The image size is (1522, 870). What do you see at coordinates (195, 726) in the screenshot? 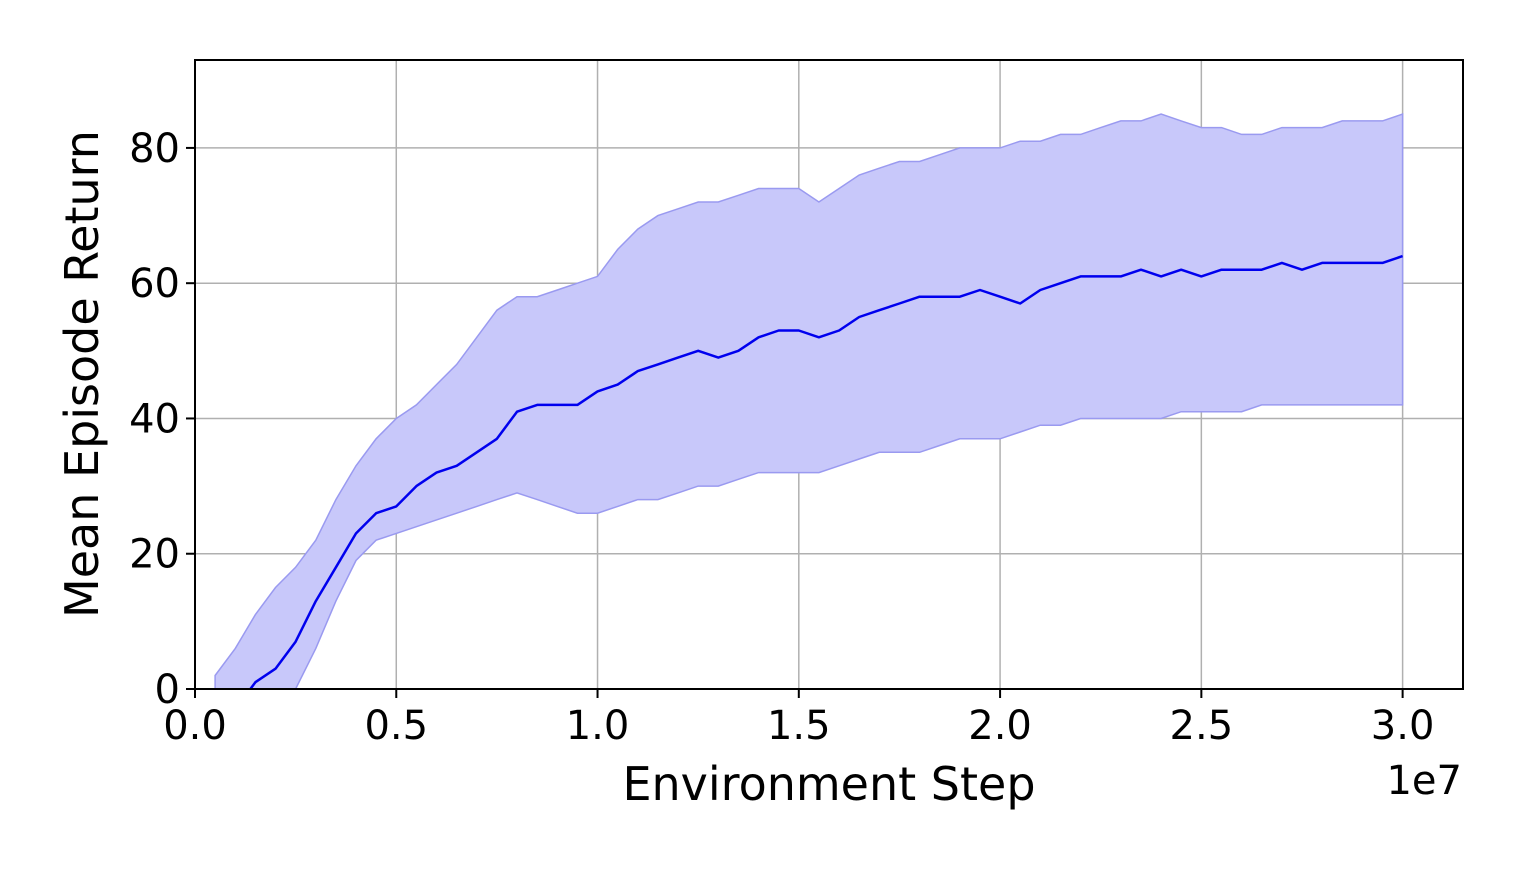
I see `x-tick-label-0: 0.0` at bounding box center [195, 726].